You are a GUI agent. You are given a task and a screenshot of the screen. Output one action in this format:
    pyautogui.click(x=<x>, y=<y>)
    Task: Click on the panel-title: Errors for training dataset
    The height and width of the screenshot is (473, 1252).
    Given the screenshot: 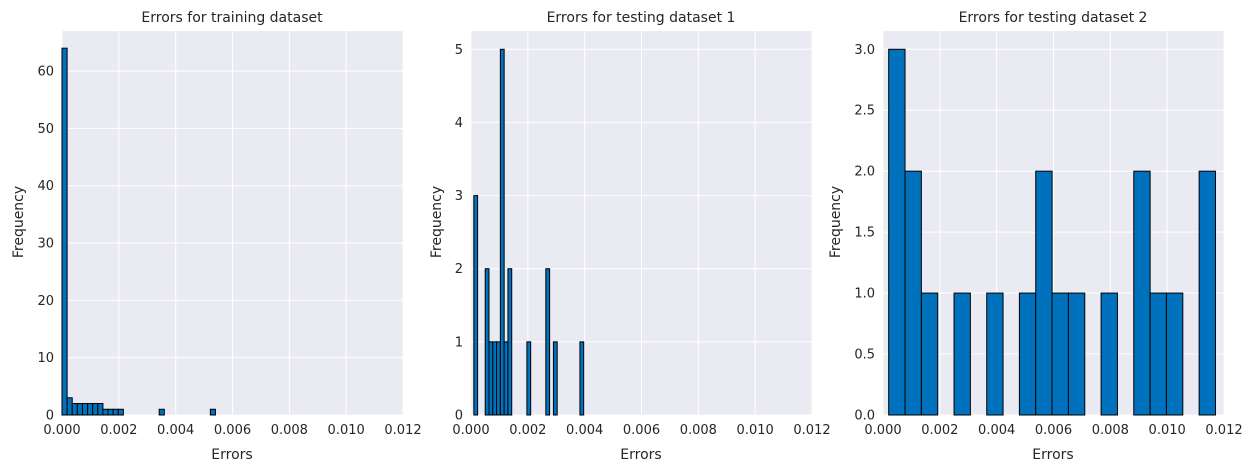 What is the action you would take?
    pyautogui.click(x=232, y=18)
    